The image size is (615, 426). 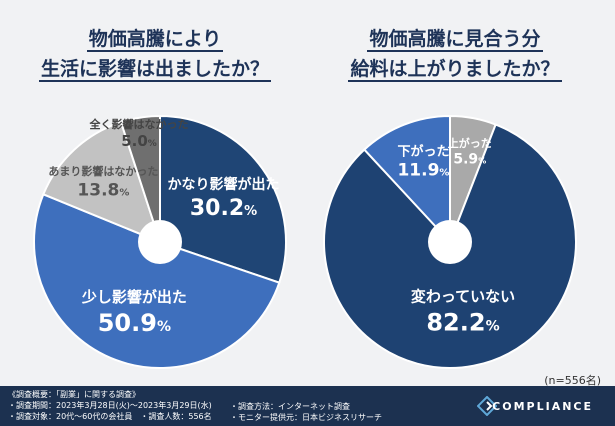 I want to click on chart-title-left: 物価高騰により 生活に影響は出ましたか？, so click(x=155, y=54).